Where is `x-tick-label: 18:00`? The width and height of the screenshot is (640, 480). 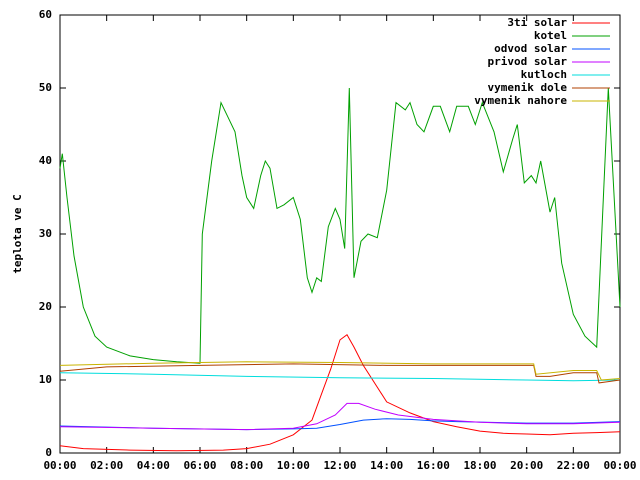 x-tick-label: 18:00 is located at coordinates (479, 465).